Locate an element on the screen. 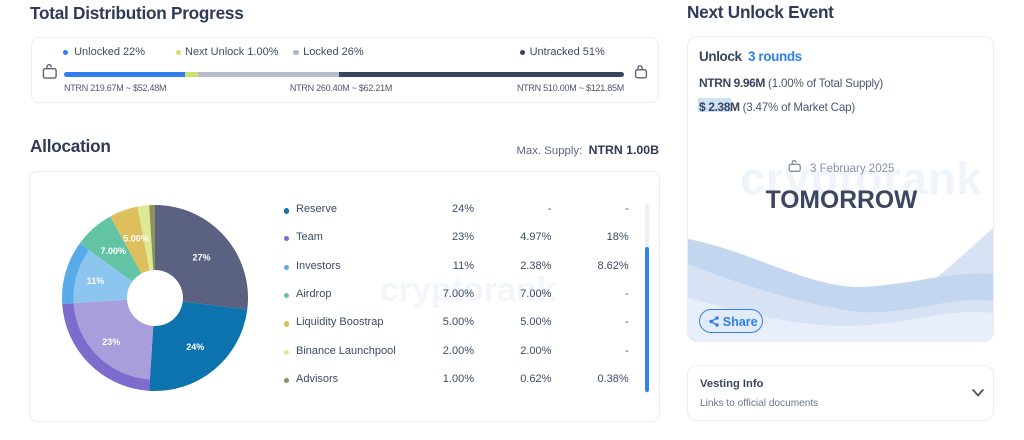 The image size is (1024, 440). svg-text: 11% is located at coordinates (96, 281).